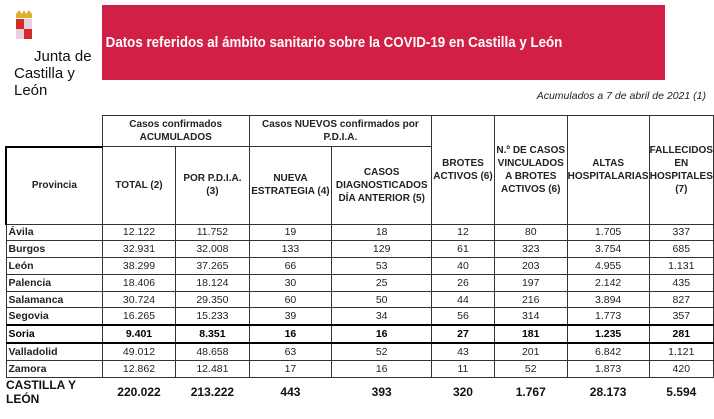 The height and width of the screenshot is (419, 714). Describe the element at coordinates (359, 266) in the screenshot. I see `table-row: León 38.299 37.265 66 53 40 203 4.955 1.131` at that location.